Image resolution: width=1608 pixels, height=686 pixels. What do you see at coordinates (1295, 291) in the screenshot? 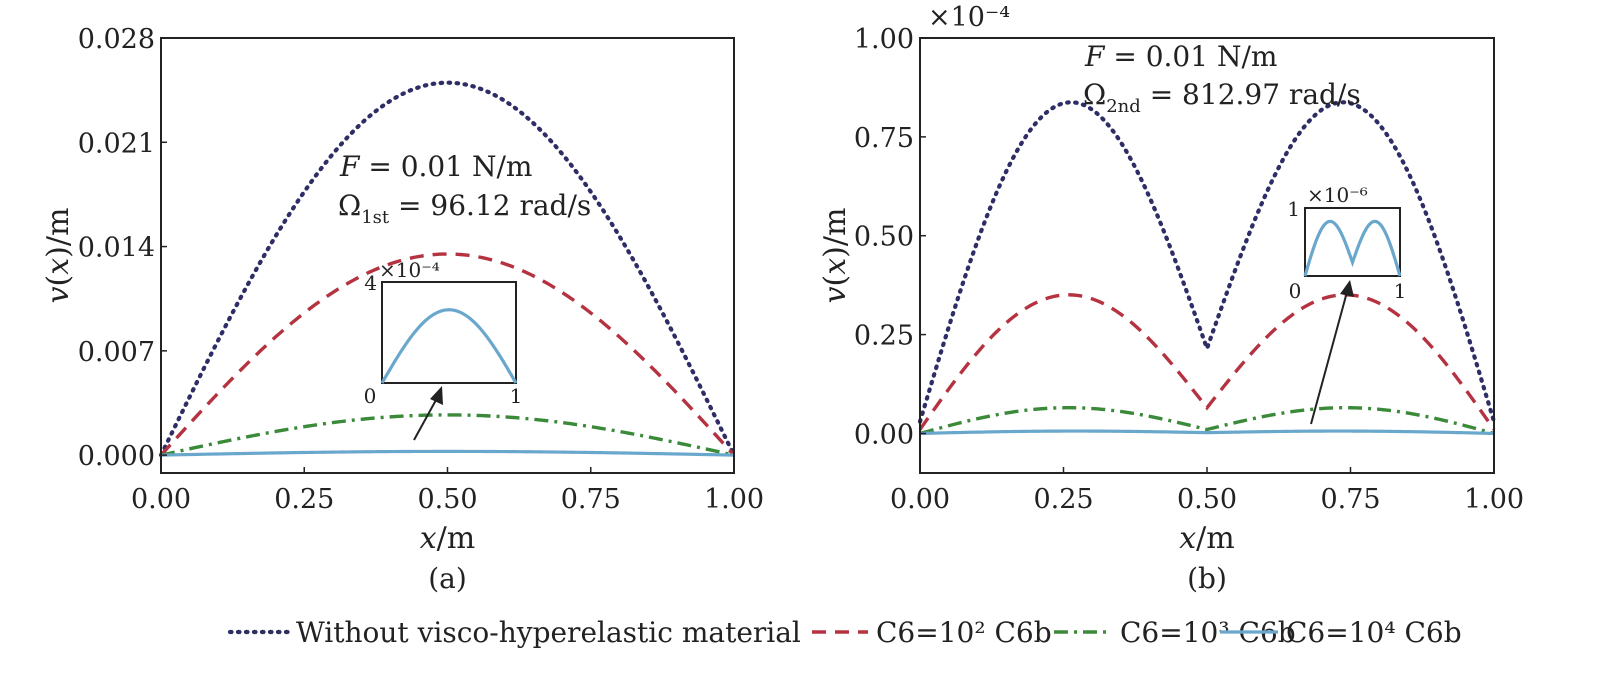
I see `panel-b-inset-x-tick-label: 0` at bounding box center [1295, 291].